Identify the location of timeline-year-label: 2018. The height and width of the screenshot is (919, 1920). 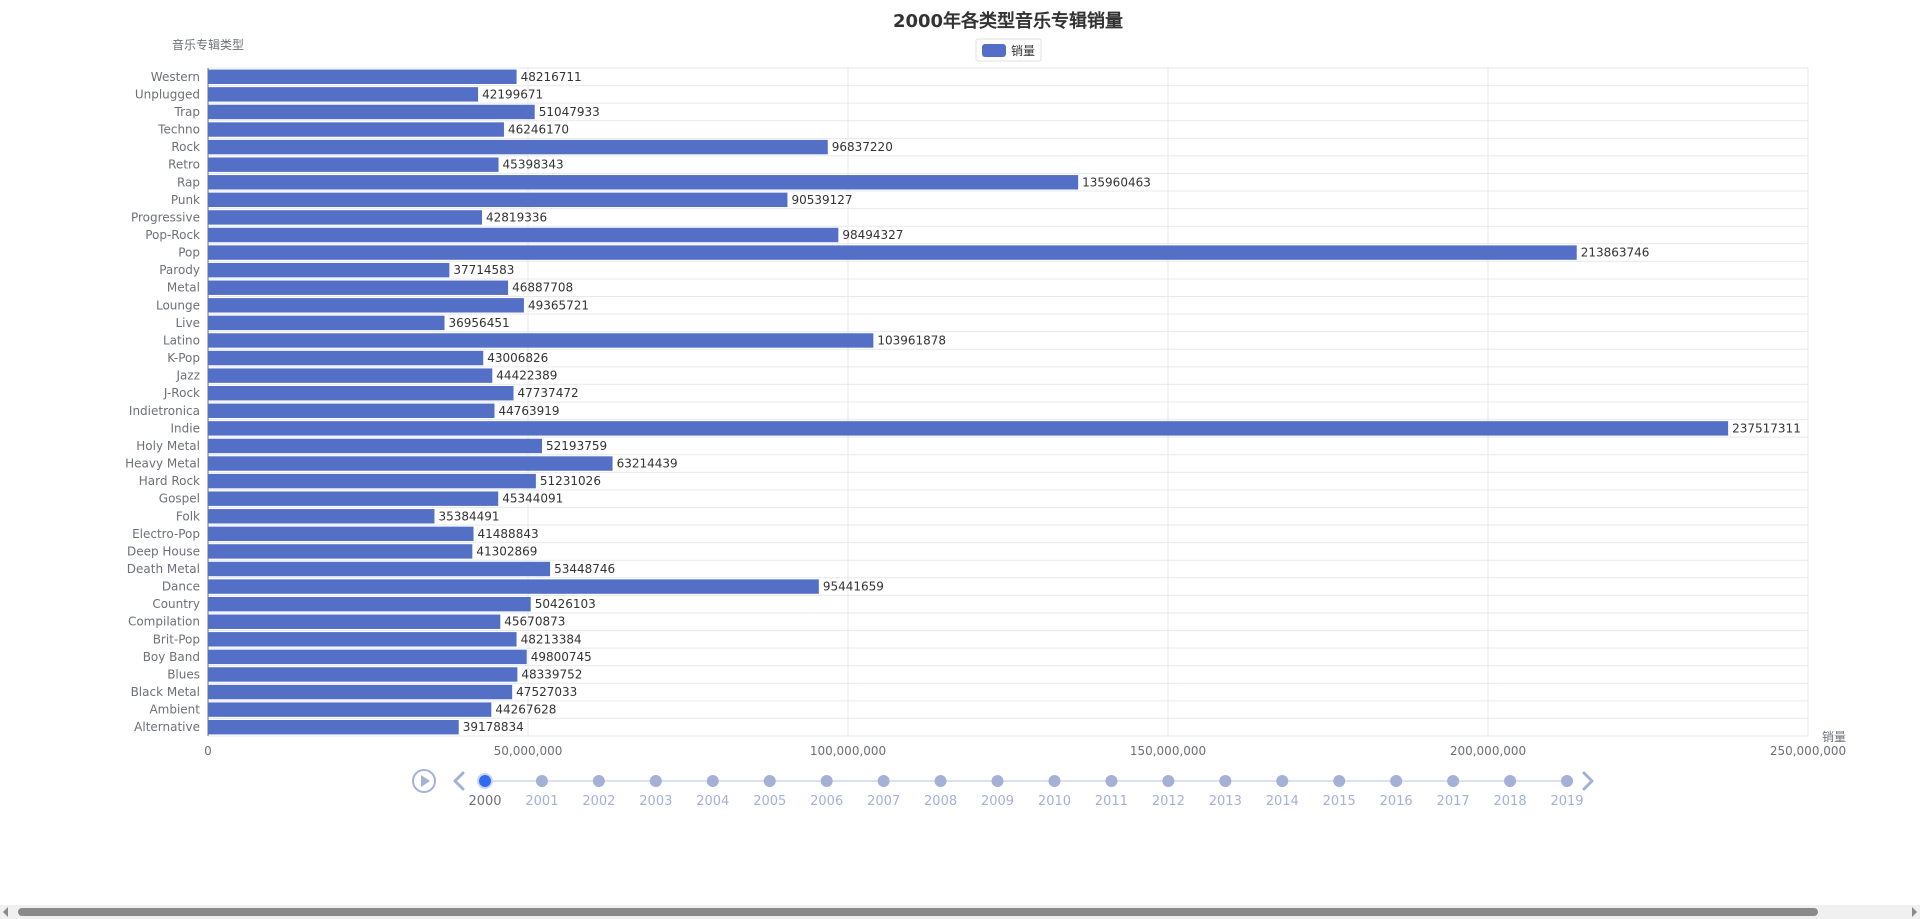
(1510, 801).